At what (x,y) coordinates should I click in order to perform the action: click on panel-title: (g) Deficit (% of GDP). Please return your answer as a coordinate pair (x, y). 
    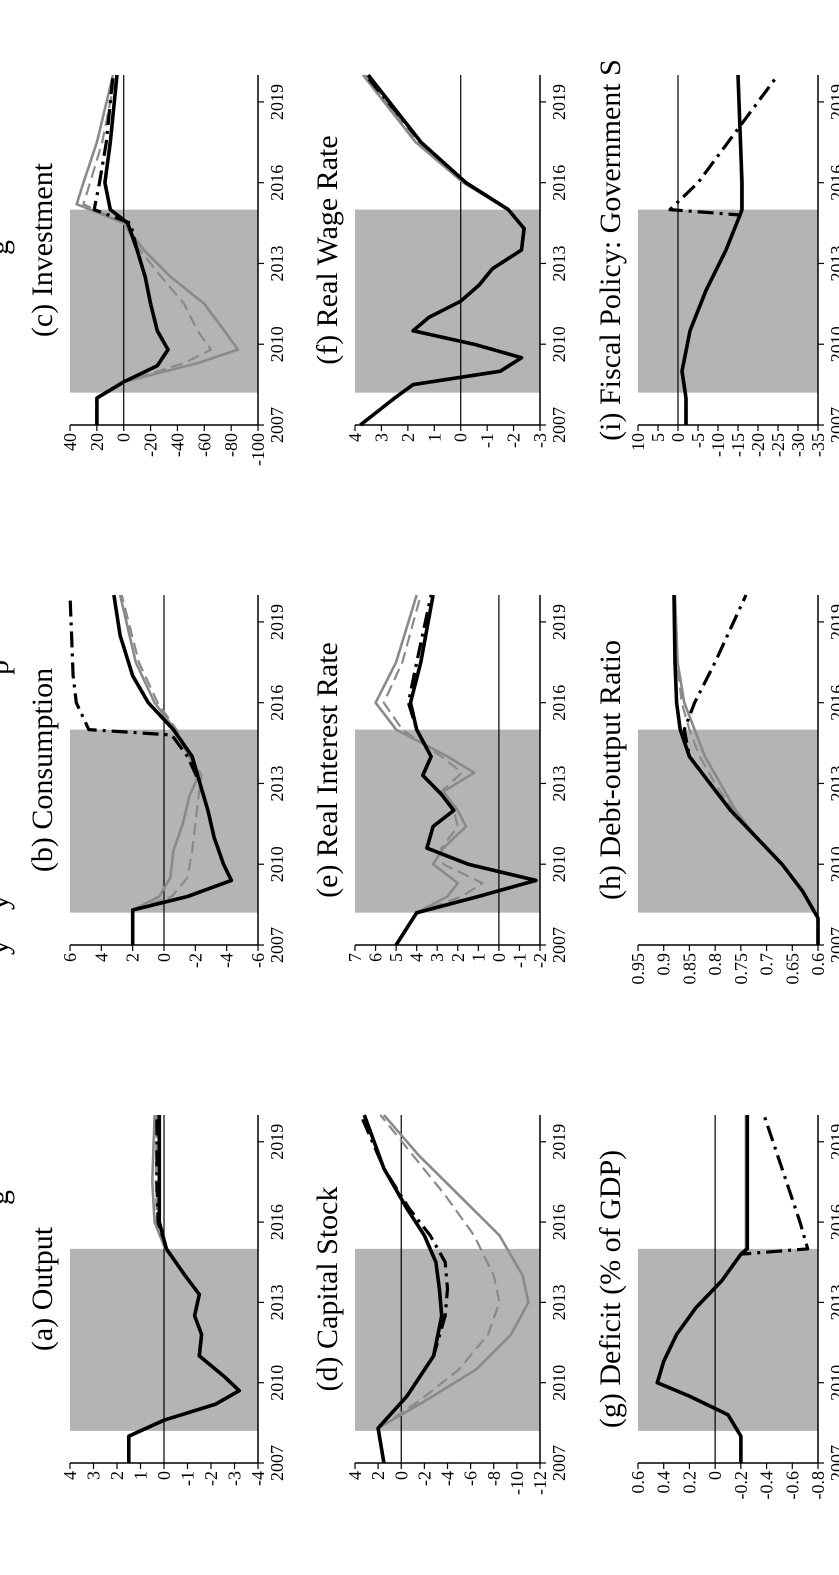
    Looking at the image, I should click on (610, 1289).